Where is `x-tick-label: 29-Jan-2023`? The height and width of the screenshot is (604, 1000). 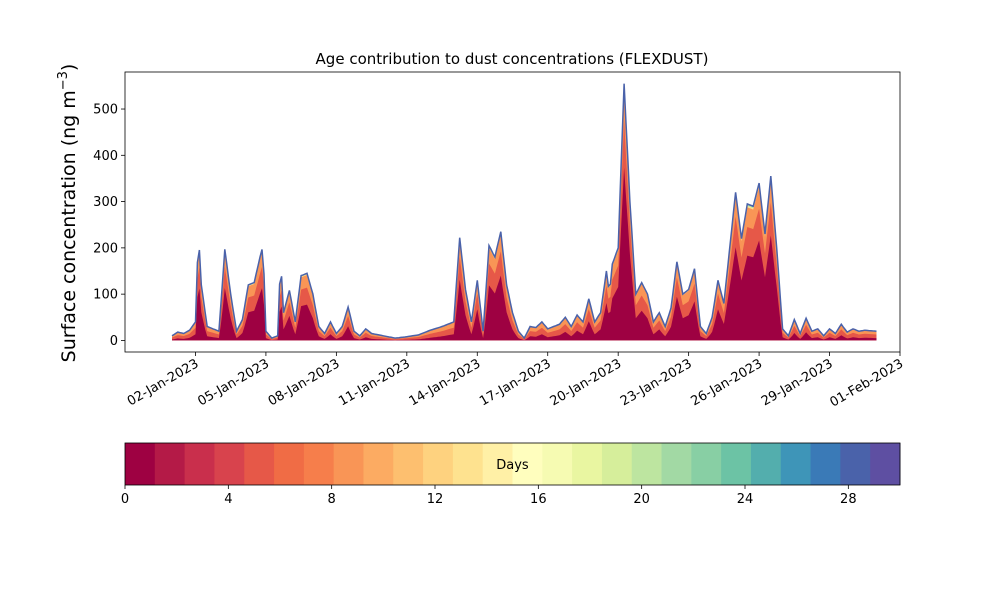
x-tick-label: 29-Jan-2023 is located at coordinates (797, 382).